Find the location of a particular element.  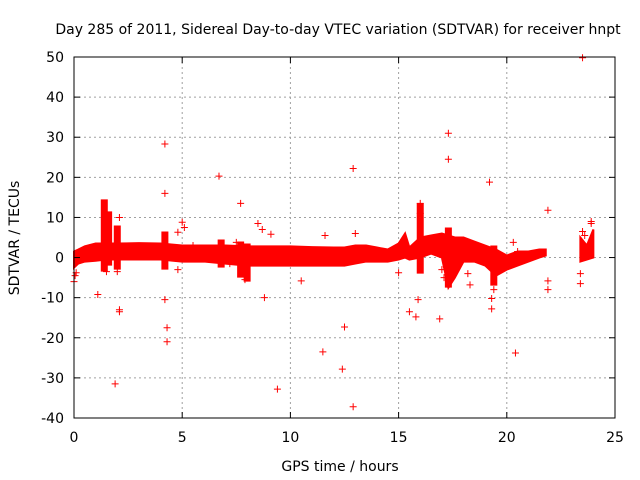

dense-data-band is located at coordinates (310, 261).